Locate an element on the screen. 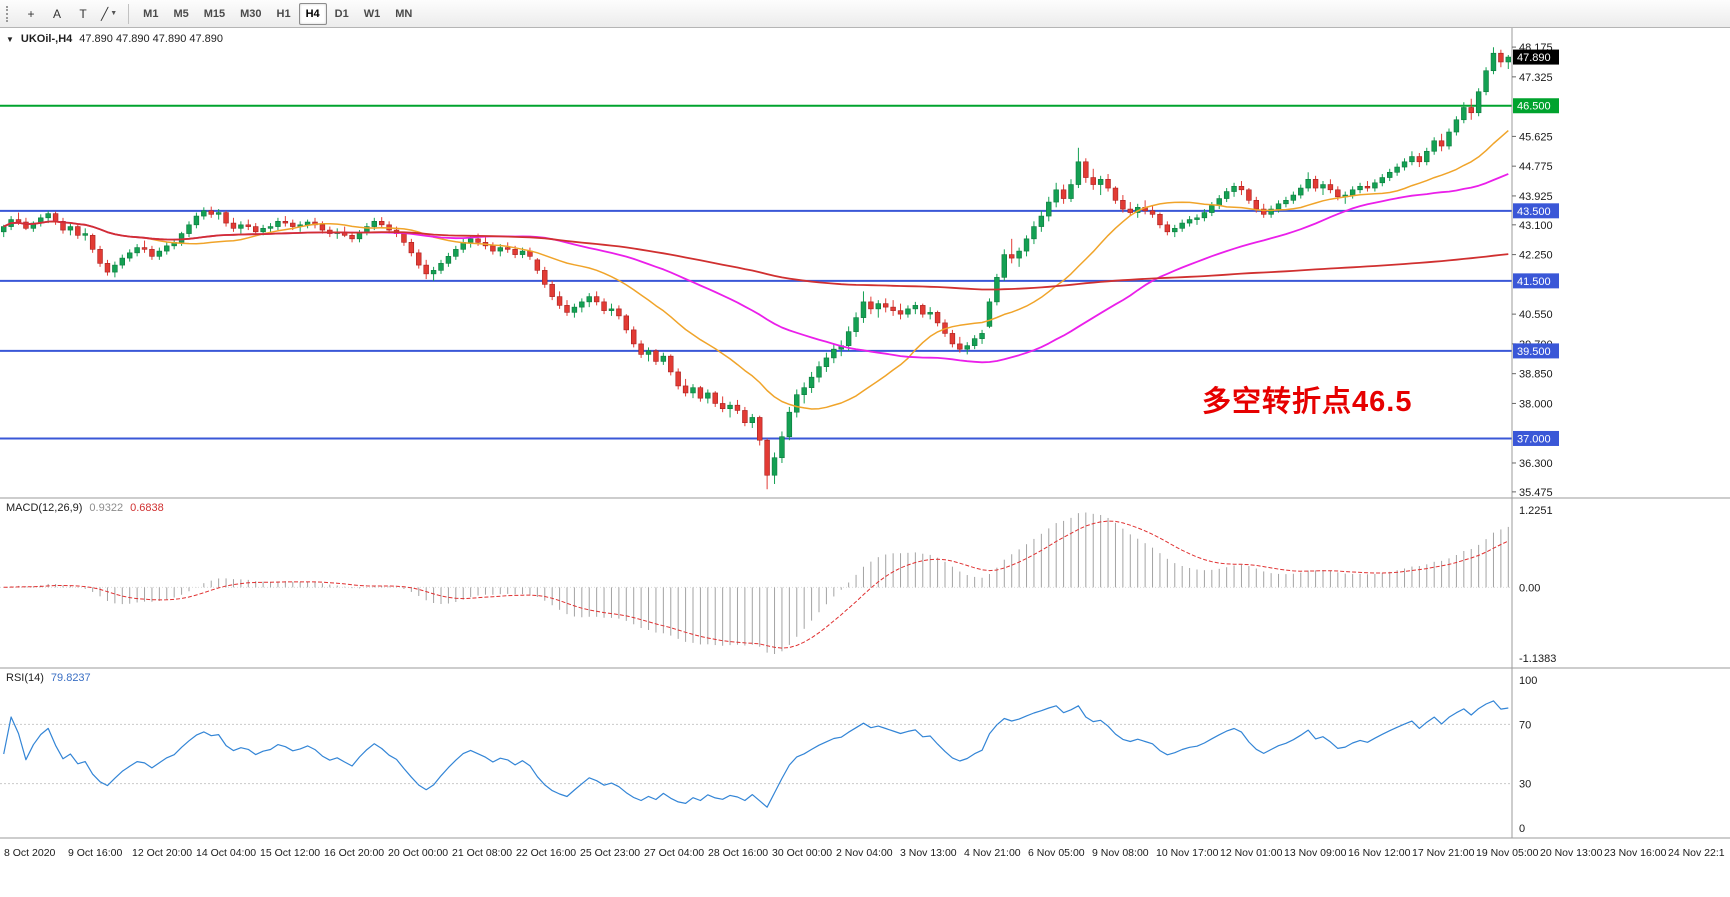 This screenshot has height=897, width=1730. time-label: 10 Nov 17:00 is located at coordinates (1187, 853).